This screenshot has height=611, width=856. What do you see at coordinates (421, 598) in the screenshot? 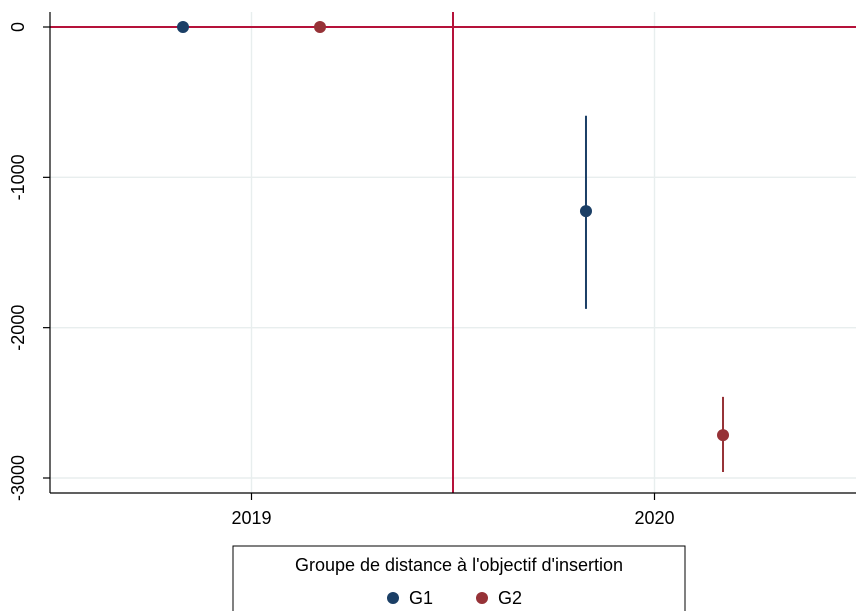
I see `legend-label-g1: G1` at bounding box center [421, 598].